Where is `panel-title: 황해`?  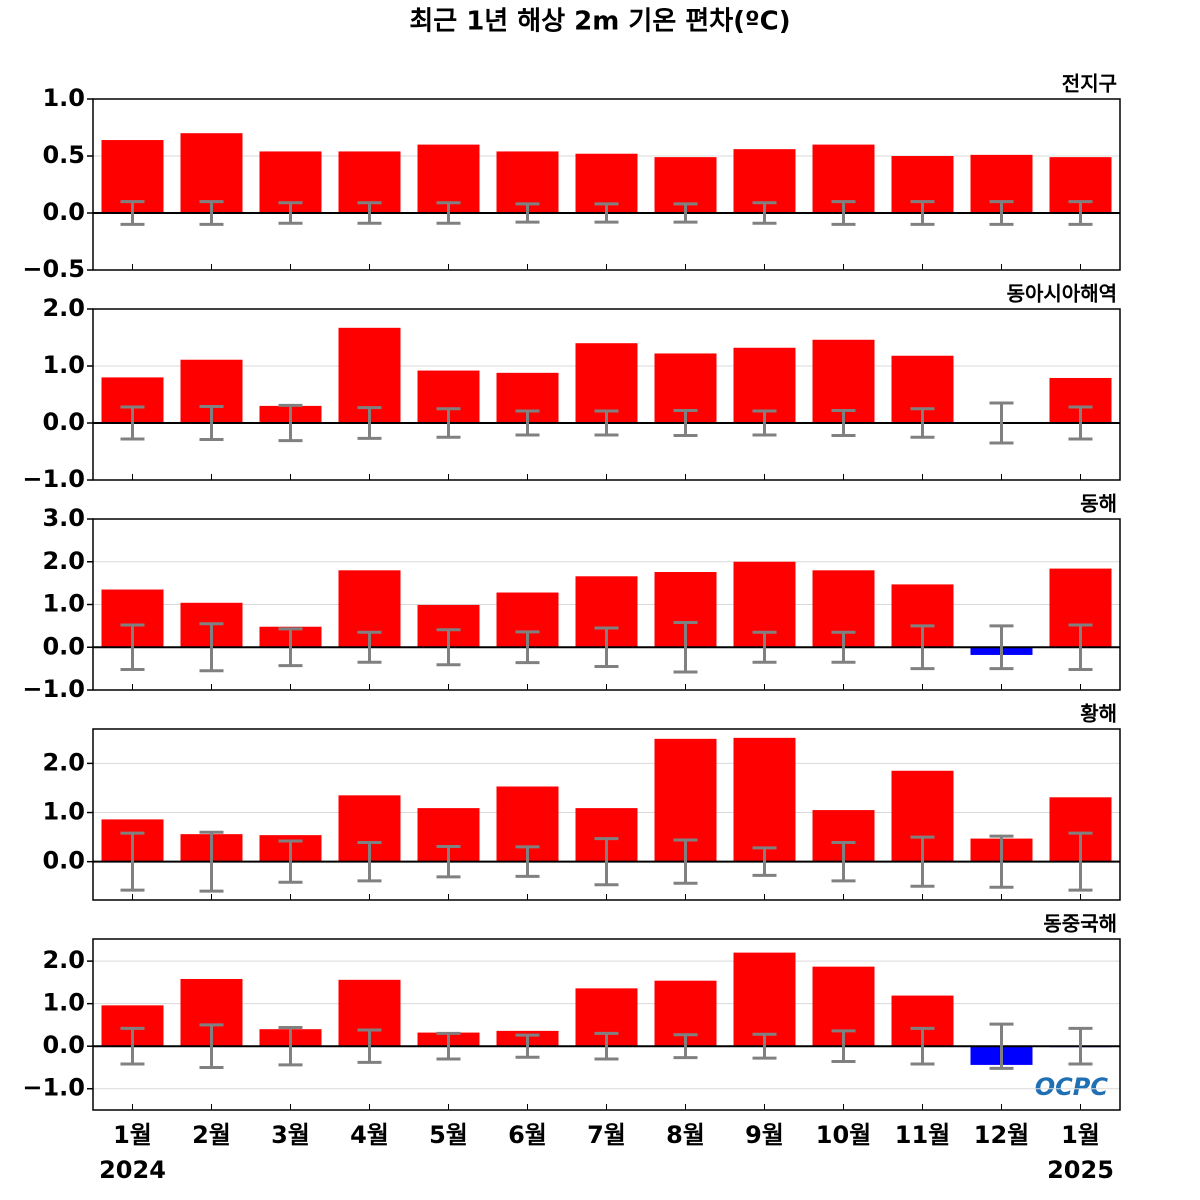
panel-title: 황해 is located at coordinates (1098, 714).